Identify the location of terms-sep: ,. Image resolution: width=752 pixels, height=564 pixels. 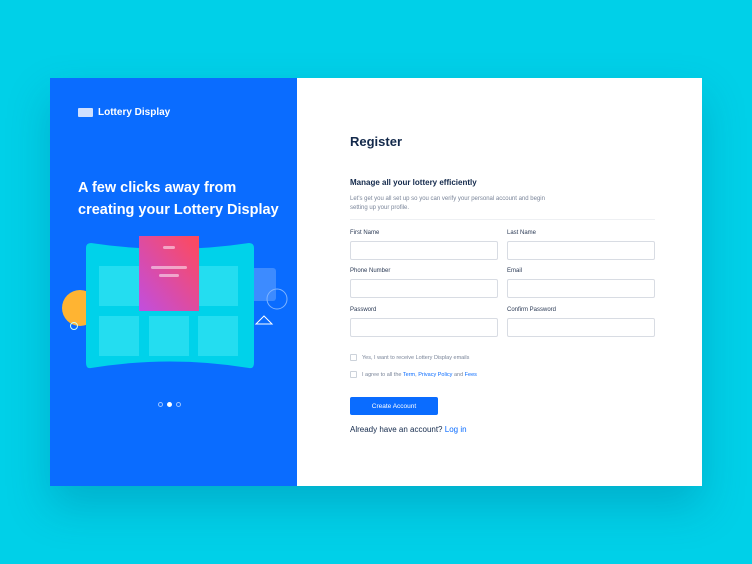
(416, 374).